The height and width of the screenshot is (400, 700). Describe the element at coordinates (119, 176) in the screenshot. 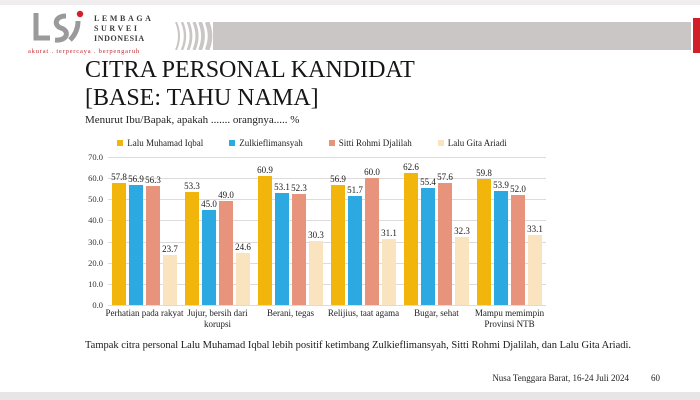

I see `bar-value-label: 57.8` at that location.